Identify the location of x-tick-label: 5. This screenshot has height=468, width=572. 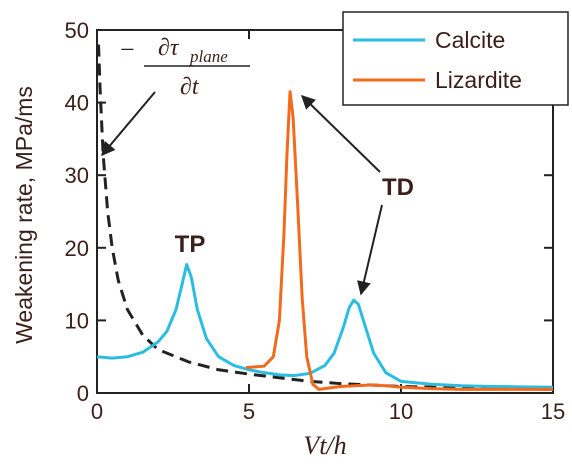
(249, 411).